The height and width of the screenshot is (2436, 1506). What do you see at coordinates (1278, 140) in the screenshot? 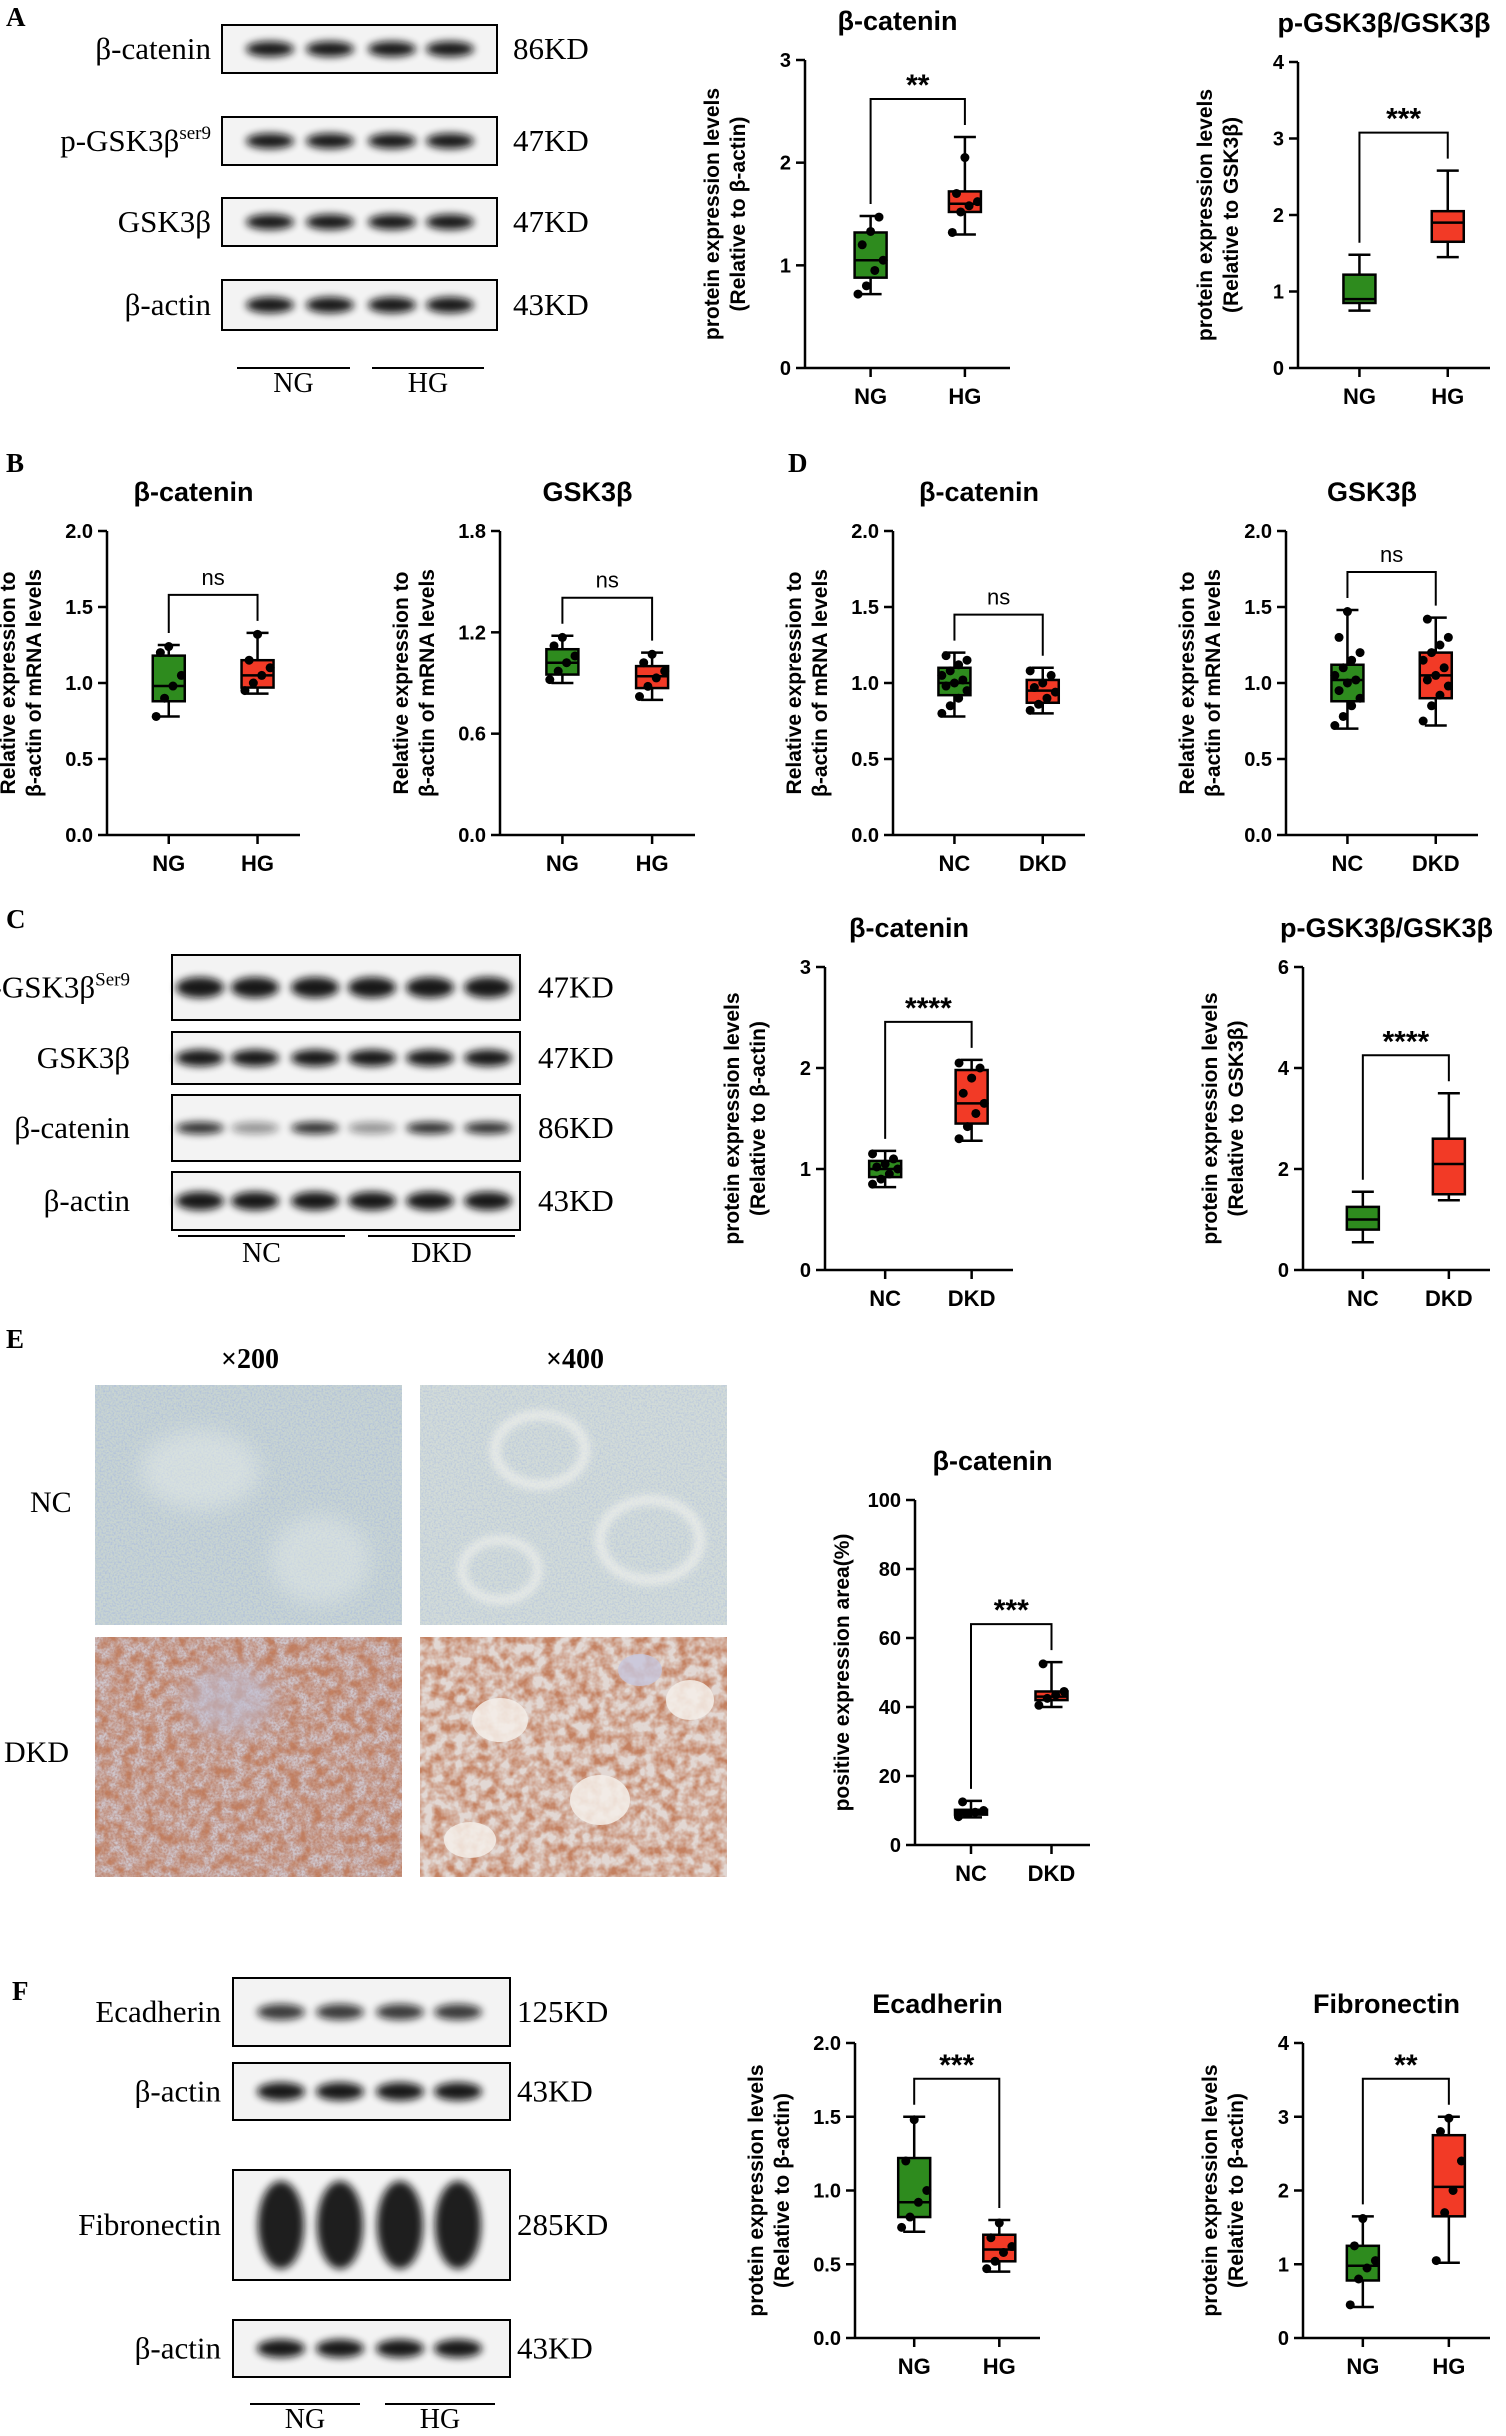
I see `y-tick-label: 3` at bounding box center [1278, 140].